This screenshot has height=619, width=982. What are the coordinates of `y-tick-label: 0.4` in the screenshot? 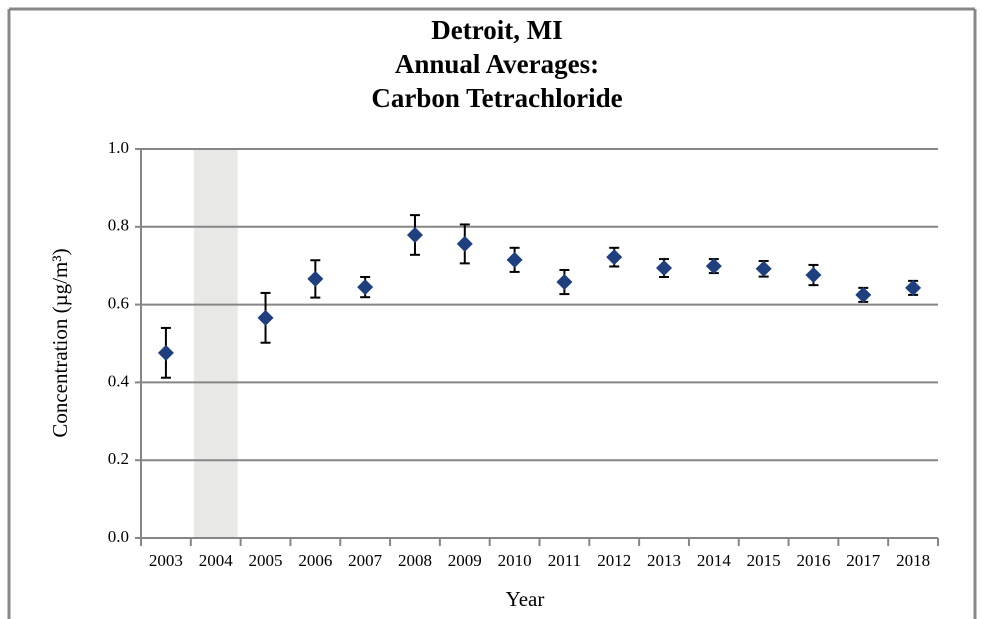 It's located at (119, 380).